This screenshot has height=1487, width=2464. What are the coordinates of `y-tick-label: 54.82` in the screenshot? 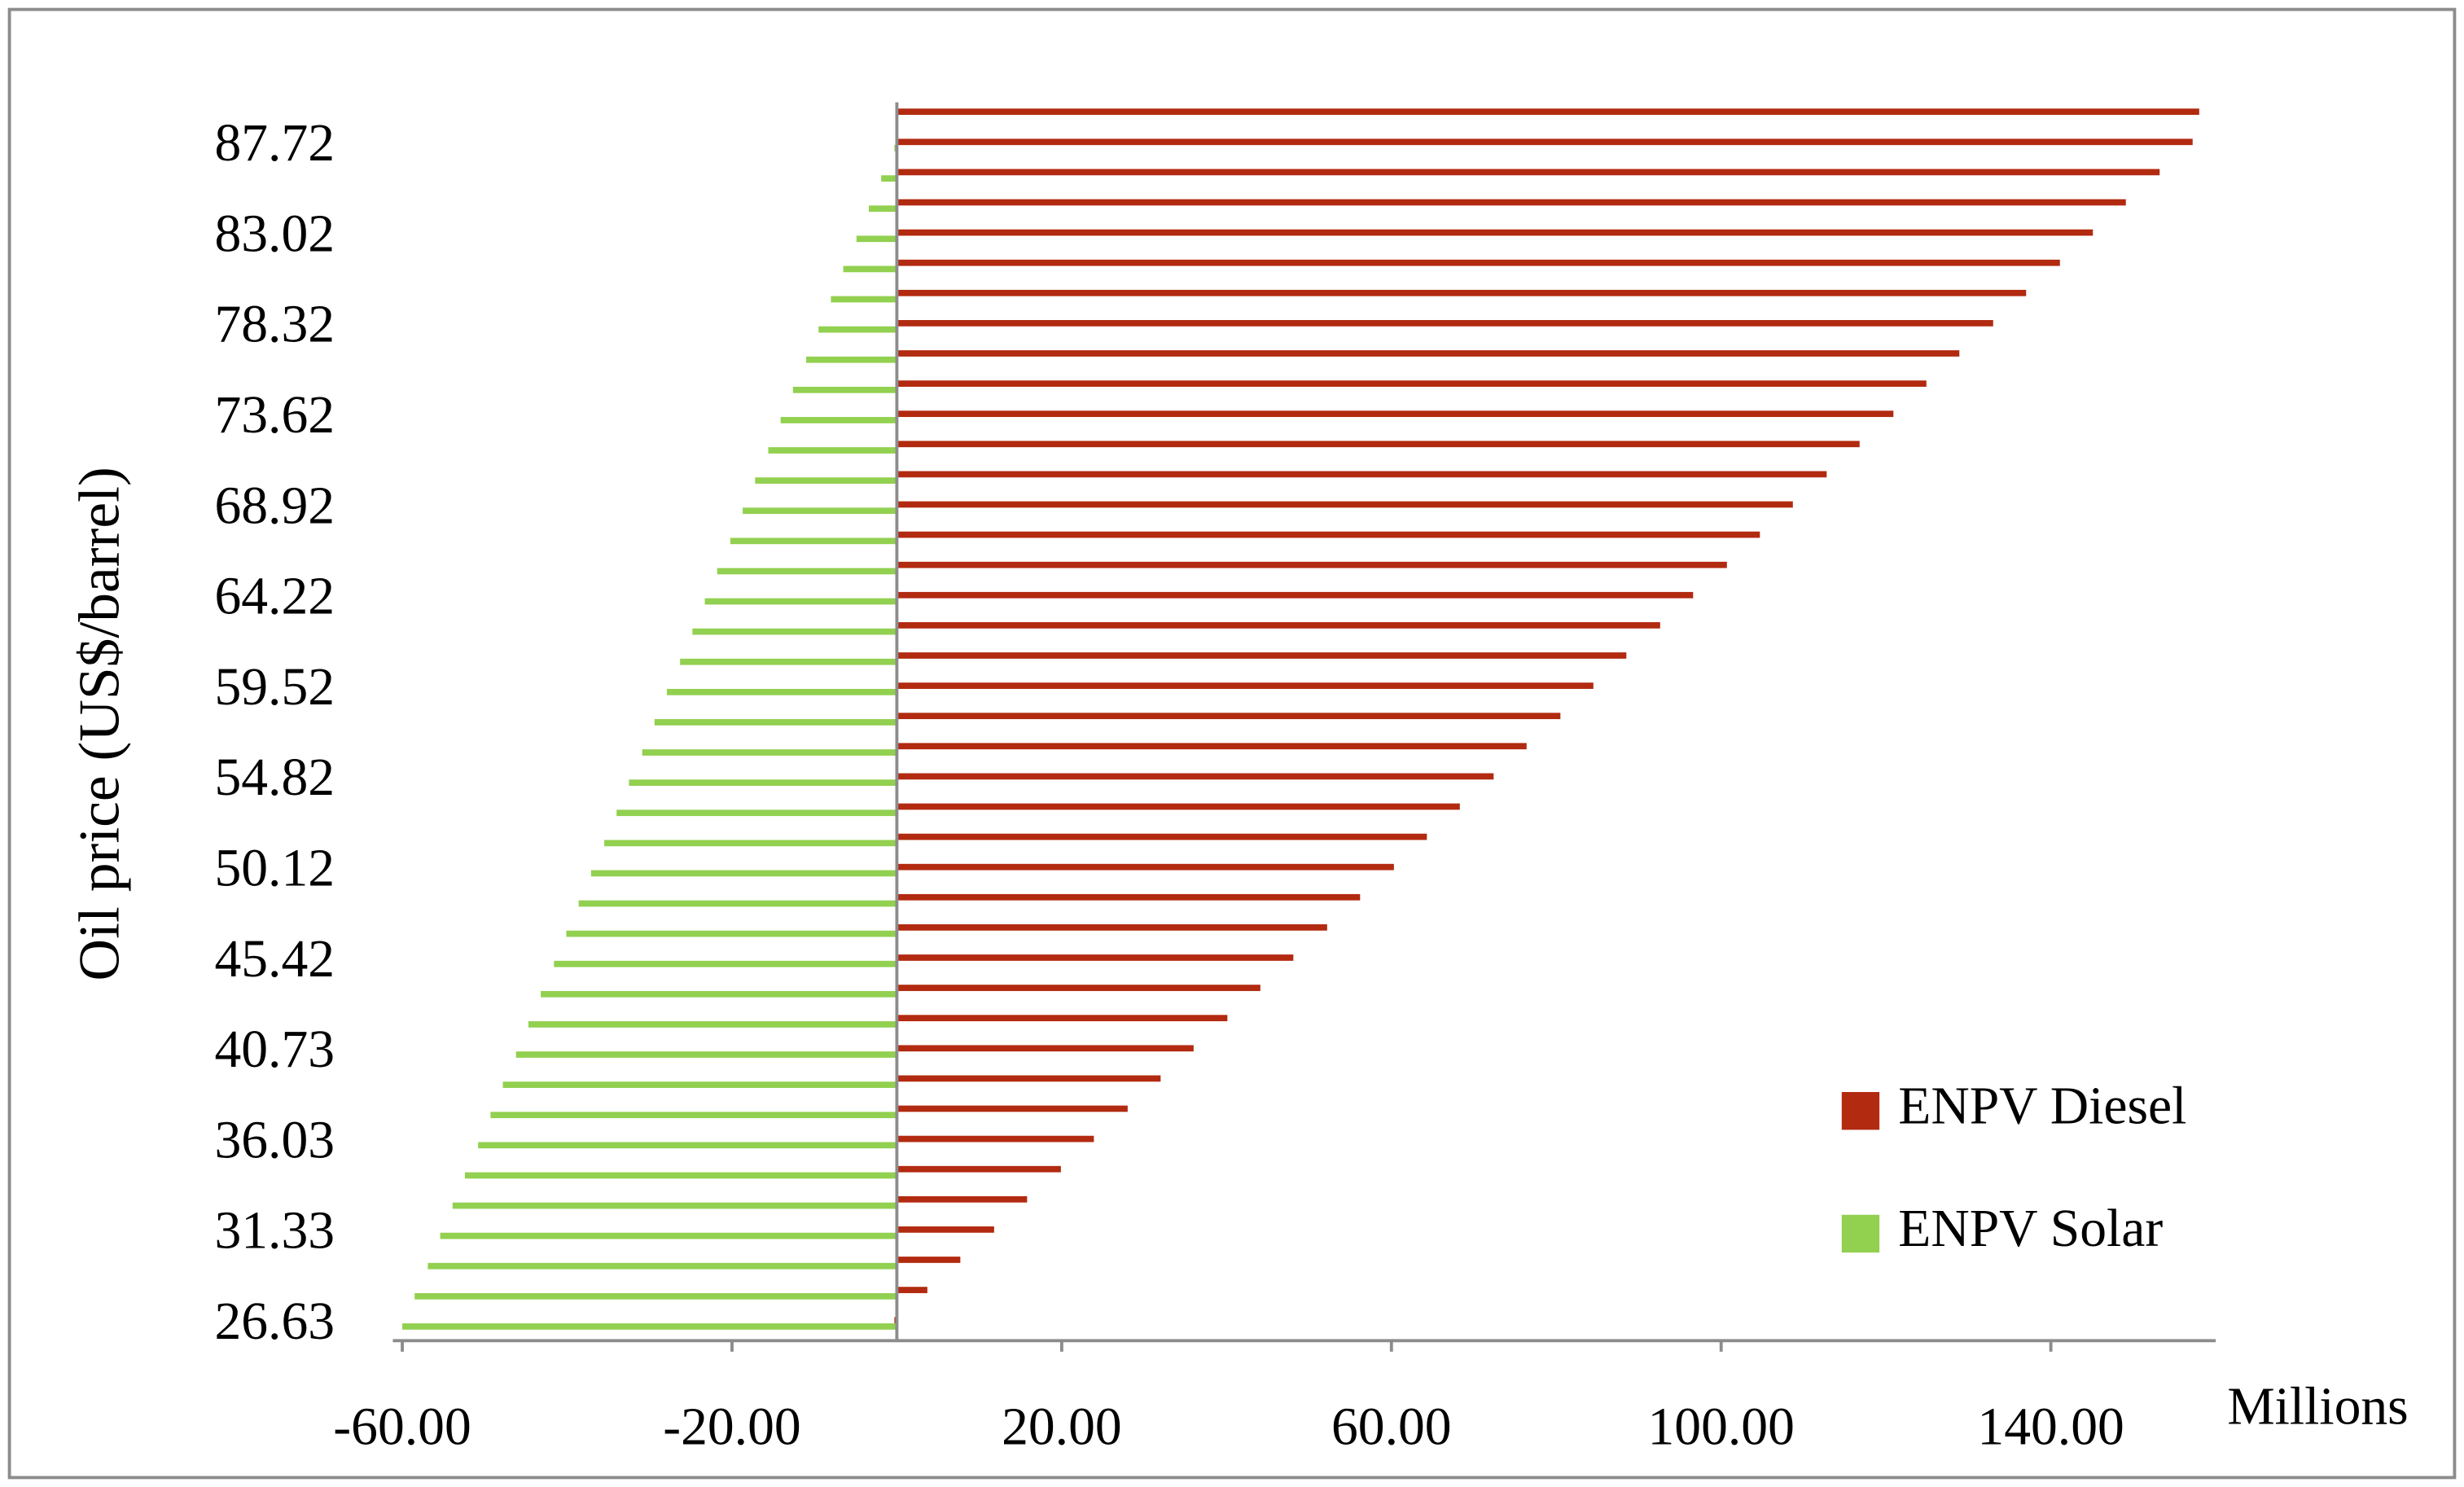 It's located at (274, 777).